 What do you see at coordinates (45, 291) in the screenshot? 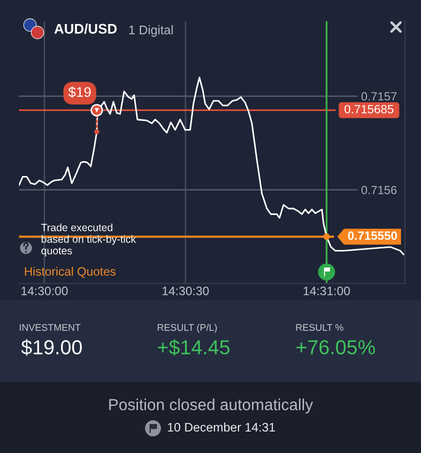
I see `x-tick-label: 14:30:00` at bounding box center [45, 291].